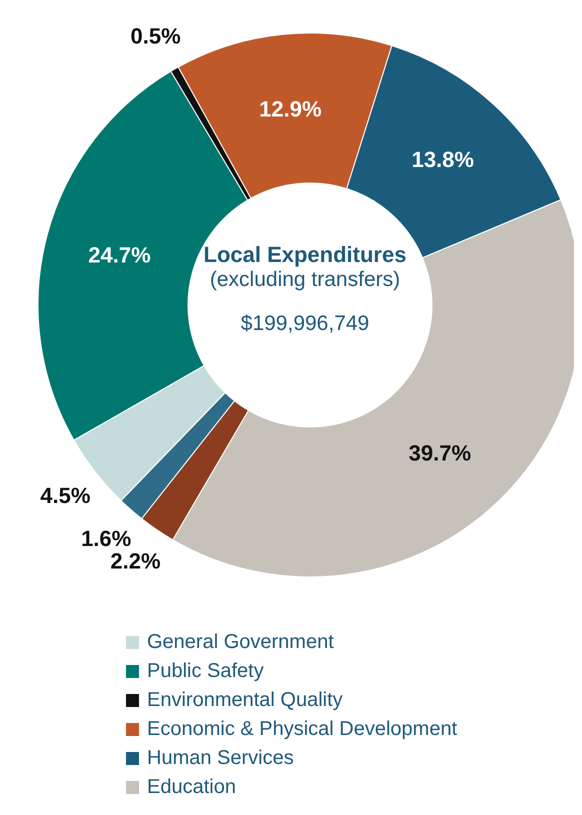 The height and width of the screenshot is (815, 582). Describe the element at coordinates (119, 255) in the screenshot. I see `data-label: 24.7%` at that location.